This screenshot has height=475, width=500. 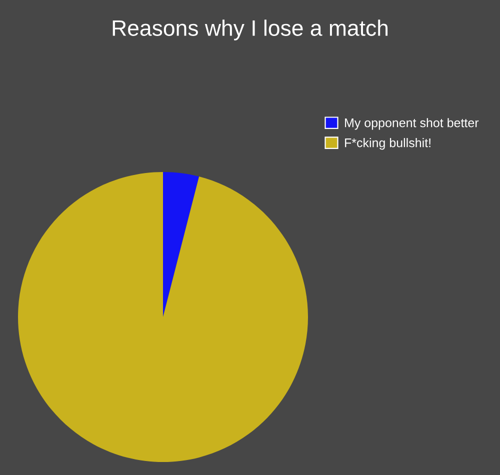 I want to click on pie-slice, so click(x=181, y=244).